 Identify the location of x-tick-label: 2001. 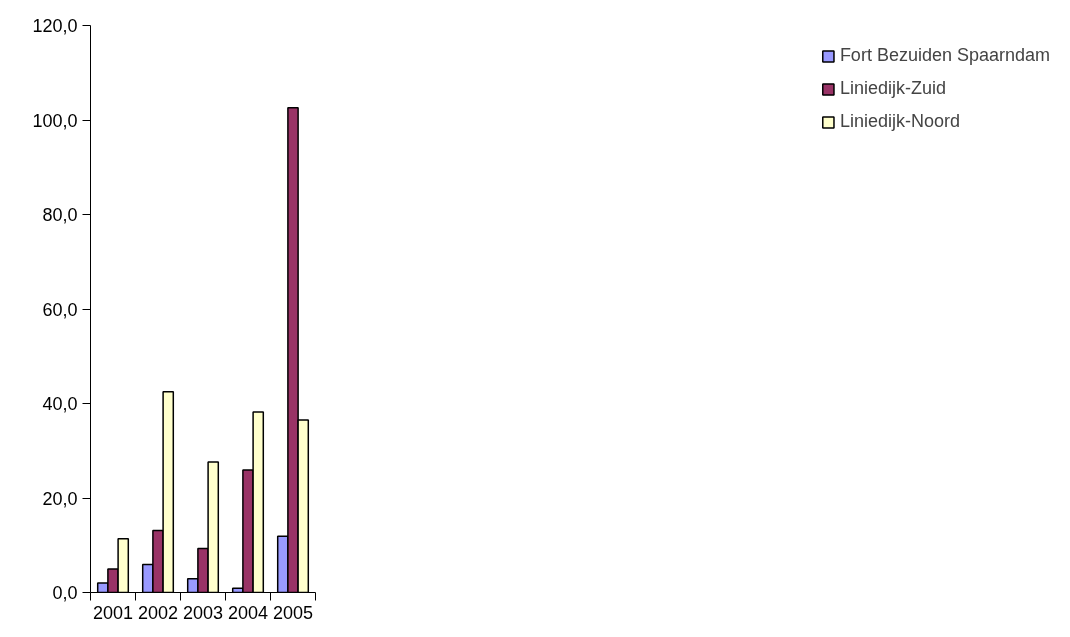
(113, 612).